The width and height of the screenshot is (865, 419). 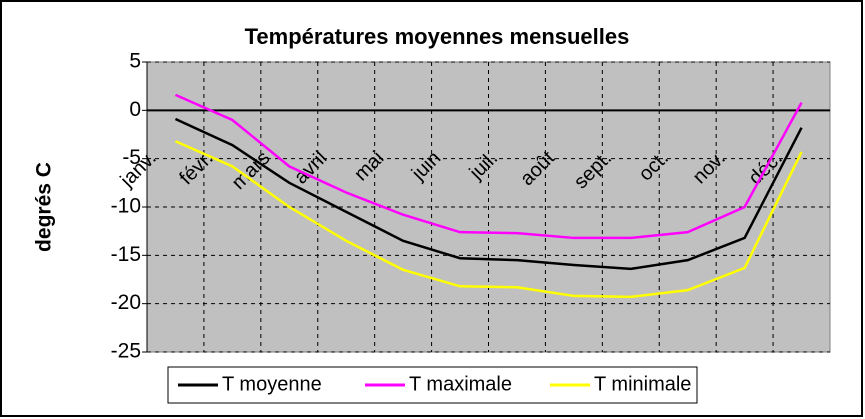 I want to click on legend-box, so click(x=432, y=385).